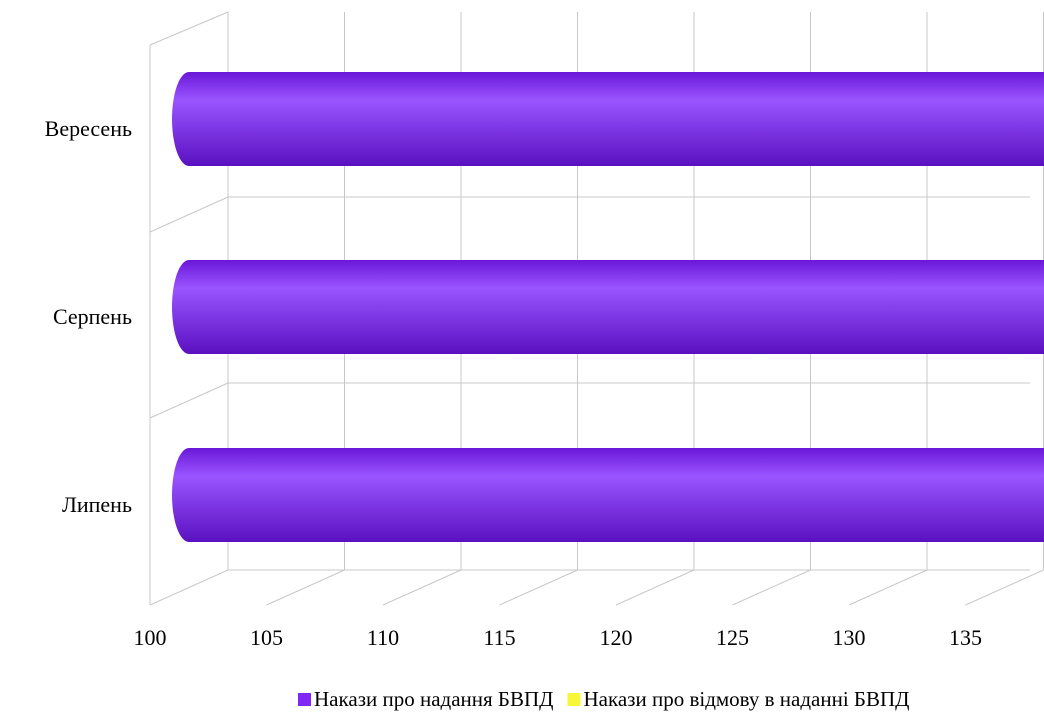 This screenshot has height=724, width=1044. I want to click on x-tick-label: 100, so click(150, 637).